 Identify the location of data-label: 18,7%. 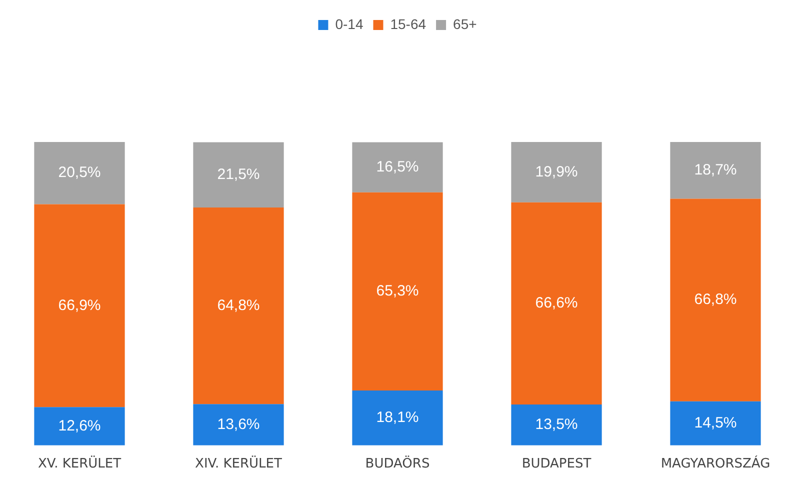
(715, 170).